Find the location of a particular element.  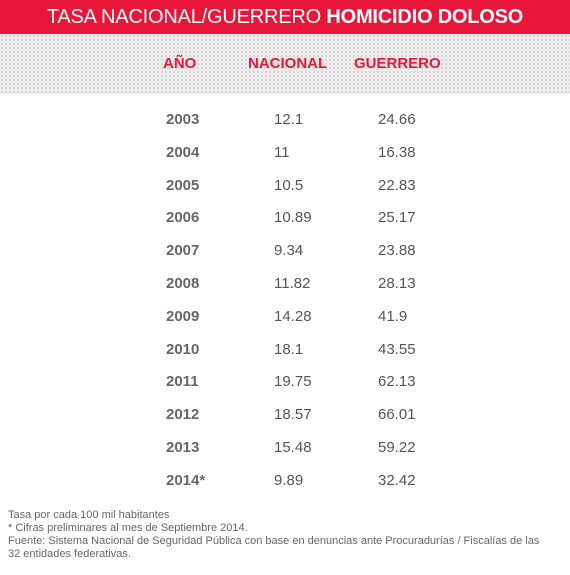

table-cell-year: 2007 is located at coordinates (183, 250).